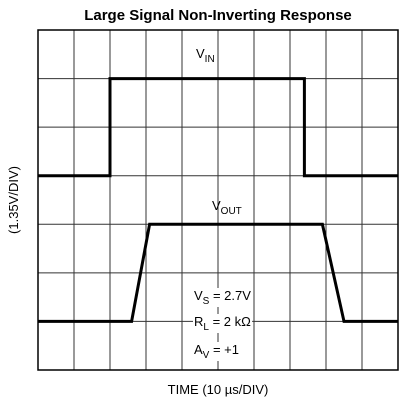 The width and height of the screenshot is (418, 406). Describe the element at coordinates (230, 321) in the screenshot. I see `annotation-rest: = 2 kΩ` at that location.